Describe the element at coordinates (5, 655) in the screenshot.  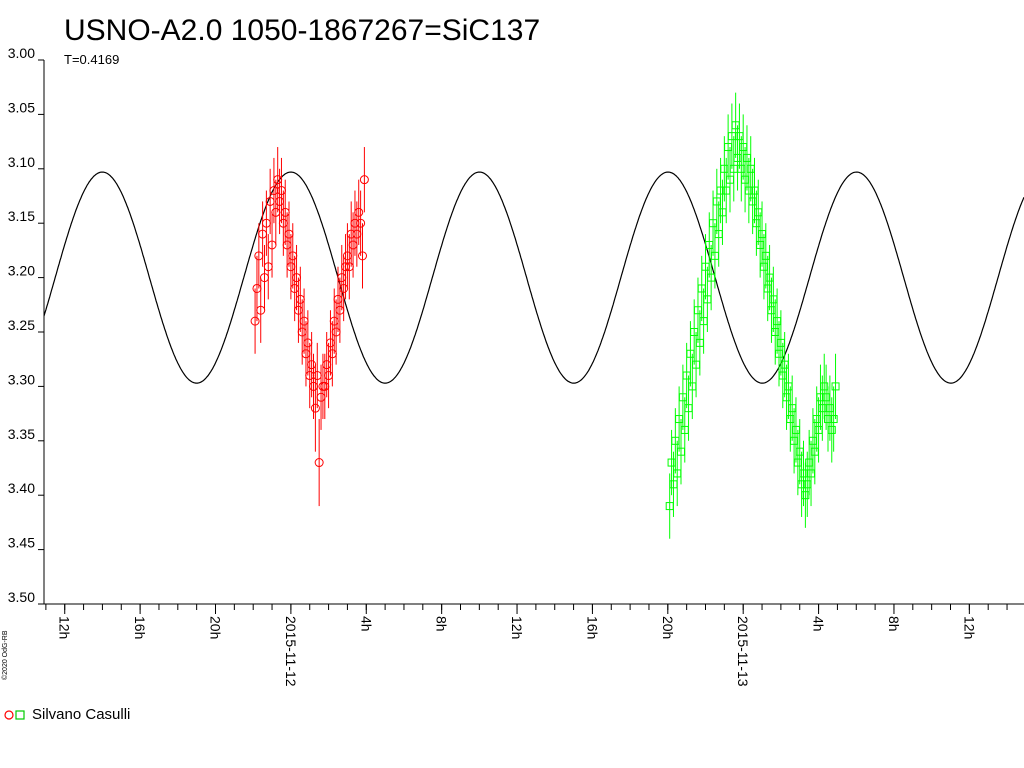
I see `credit-label: ©2020 OdG-RB` at that location.